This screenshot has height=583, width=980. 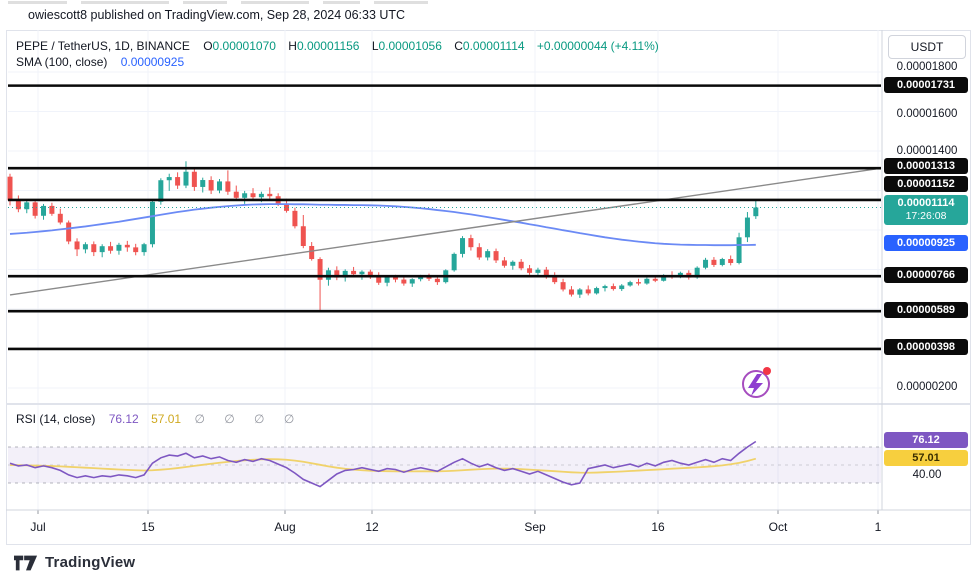 What do you see at coordinates (103, 46) in the screenshot?
I see `symbol-title: PEPE / TetherUS, 1D, BINANCE` at bounding box center [103, 46].